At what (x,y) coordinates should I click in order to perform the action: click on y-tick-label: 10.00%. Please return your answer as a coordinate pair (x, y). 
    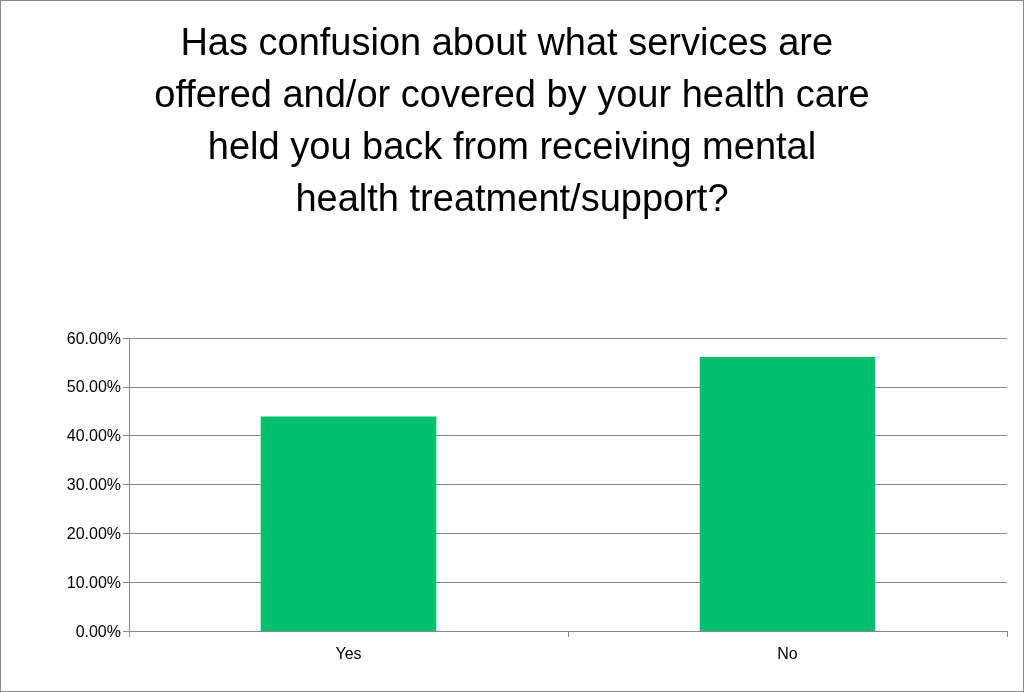
    Looking at the image, I should click on (93, 582).